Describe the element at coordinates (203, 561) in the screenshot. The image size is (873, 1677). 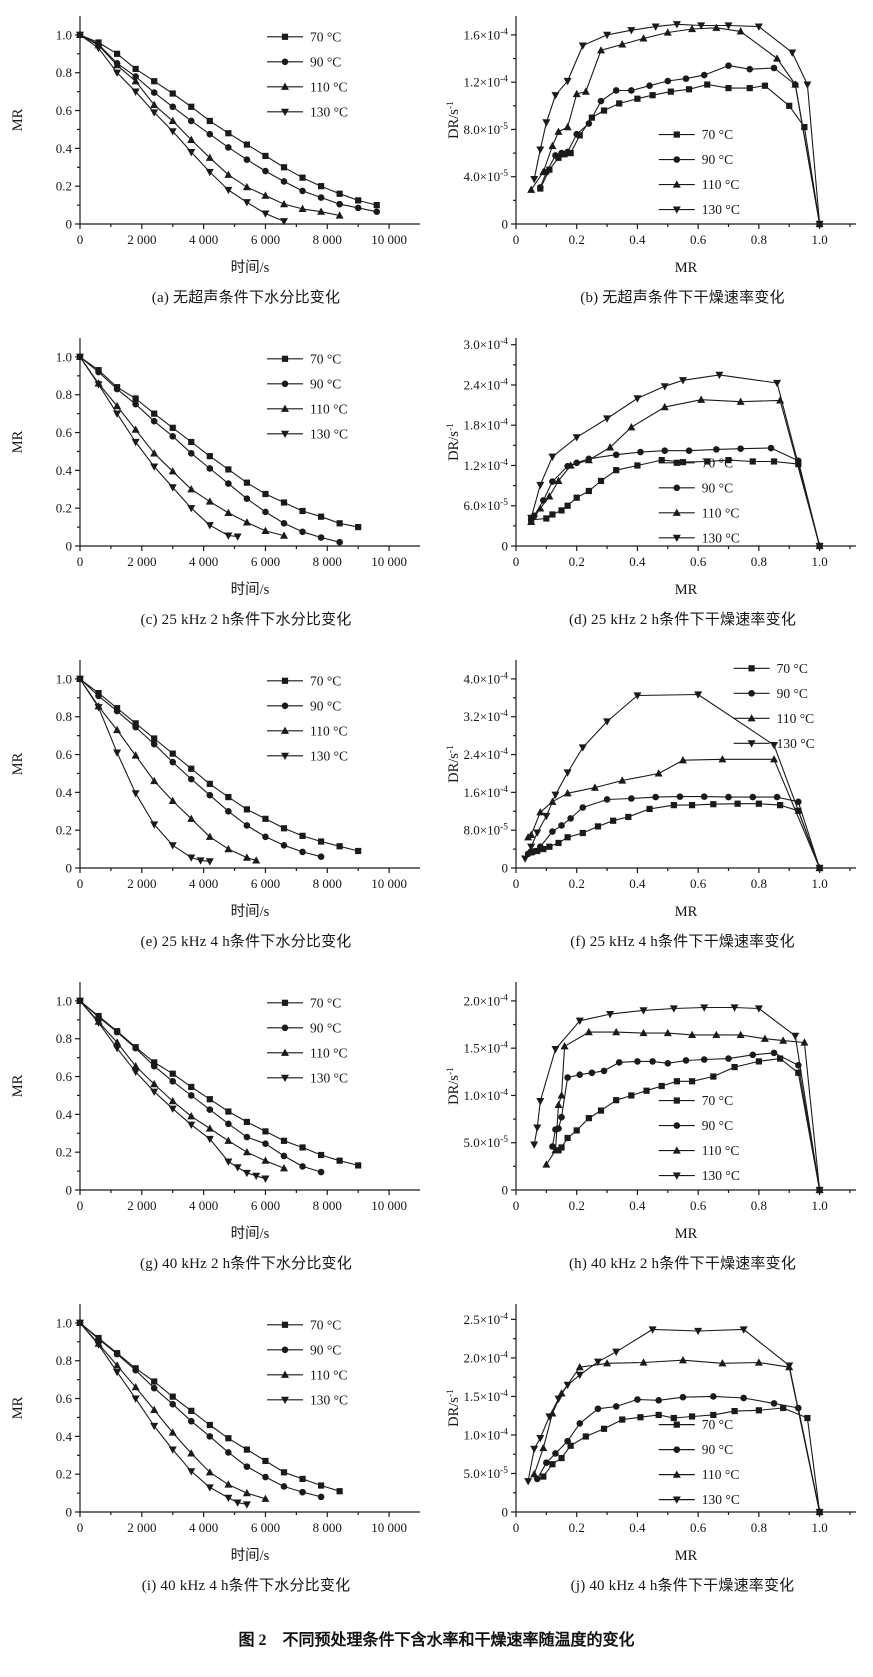
I see `svg-text: 4 000` at that location.